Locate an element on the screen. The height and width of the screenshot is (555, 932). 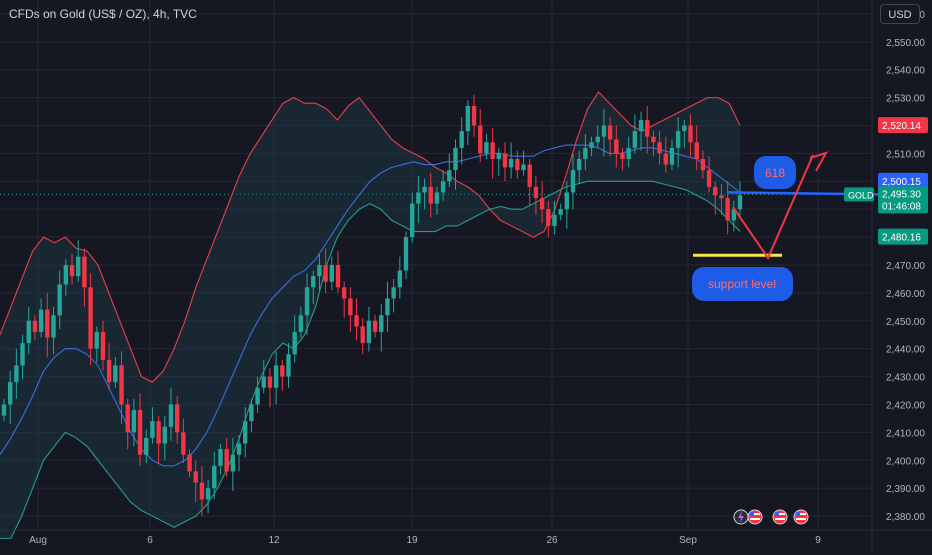
target-label: 618 is located at coordinates (775, 173).